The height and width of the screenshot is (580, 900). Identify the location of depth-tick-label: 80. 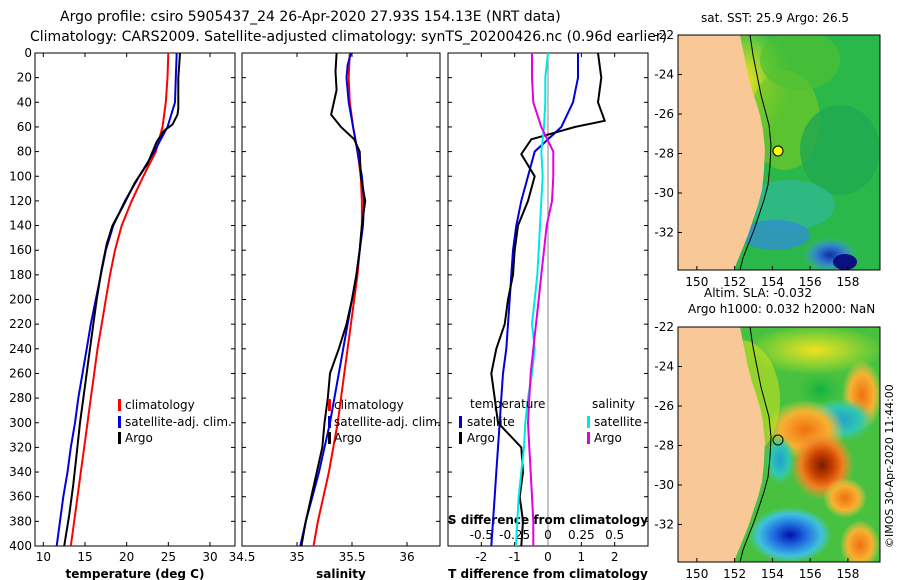
(24, 152).